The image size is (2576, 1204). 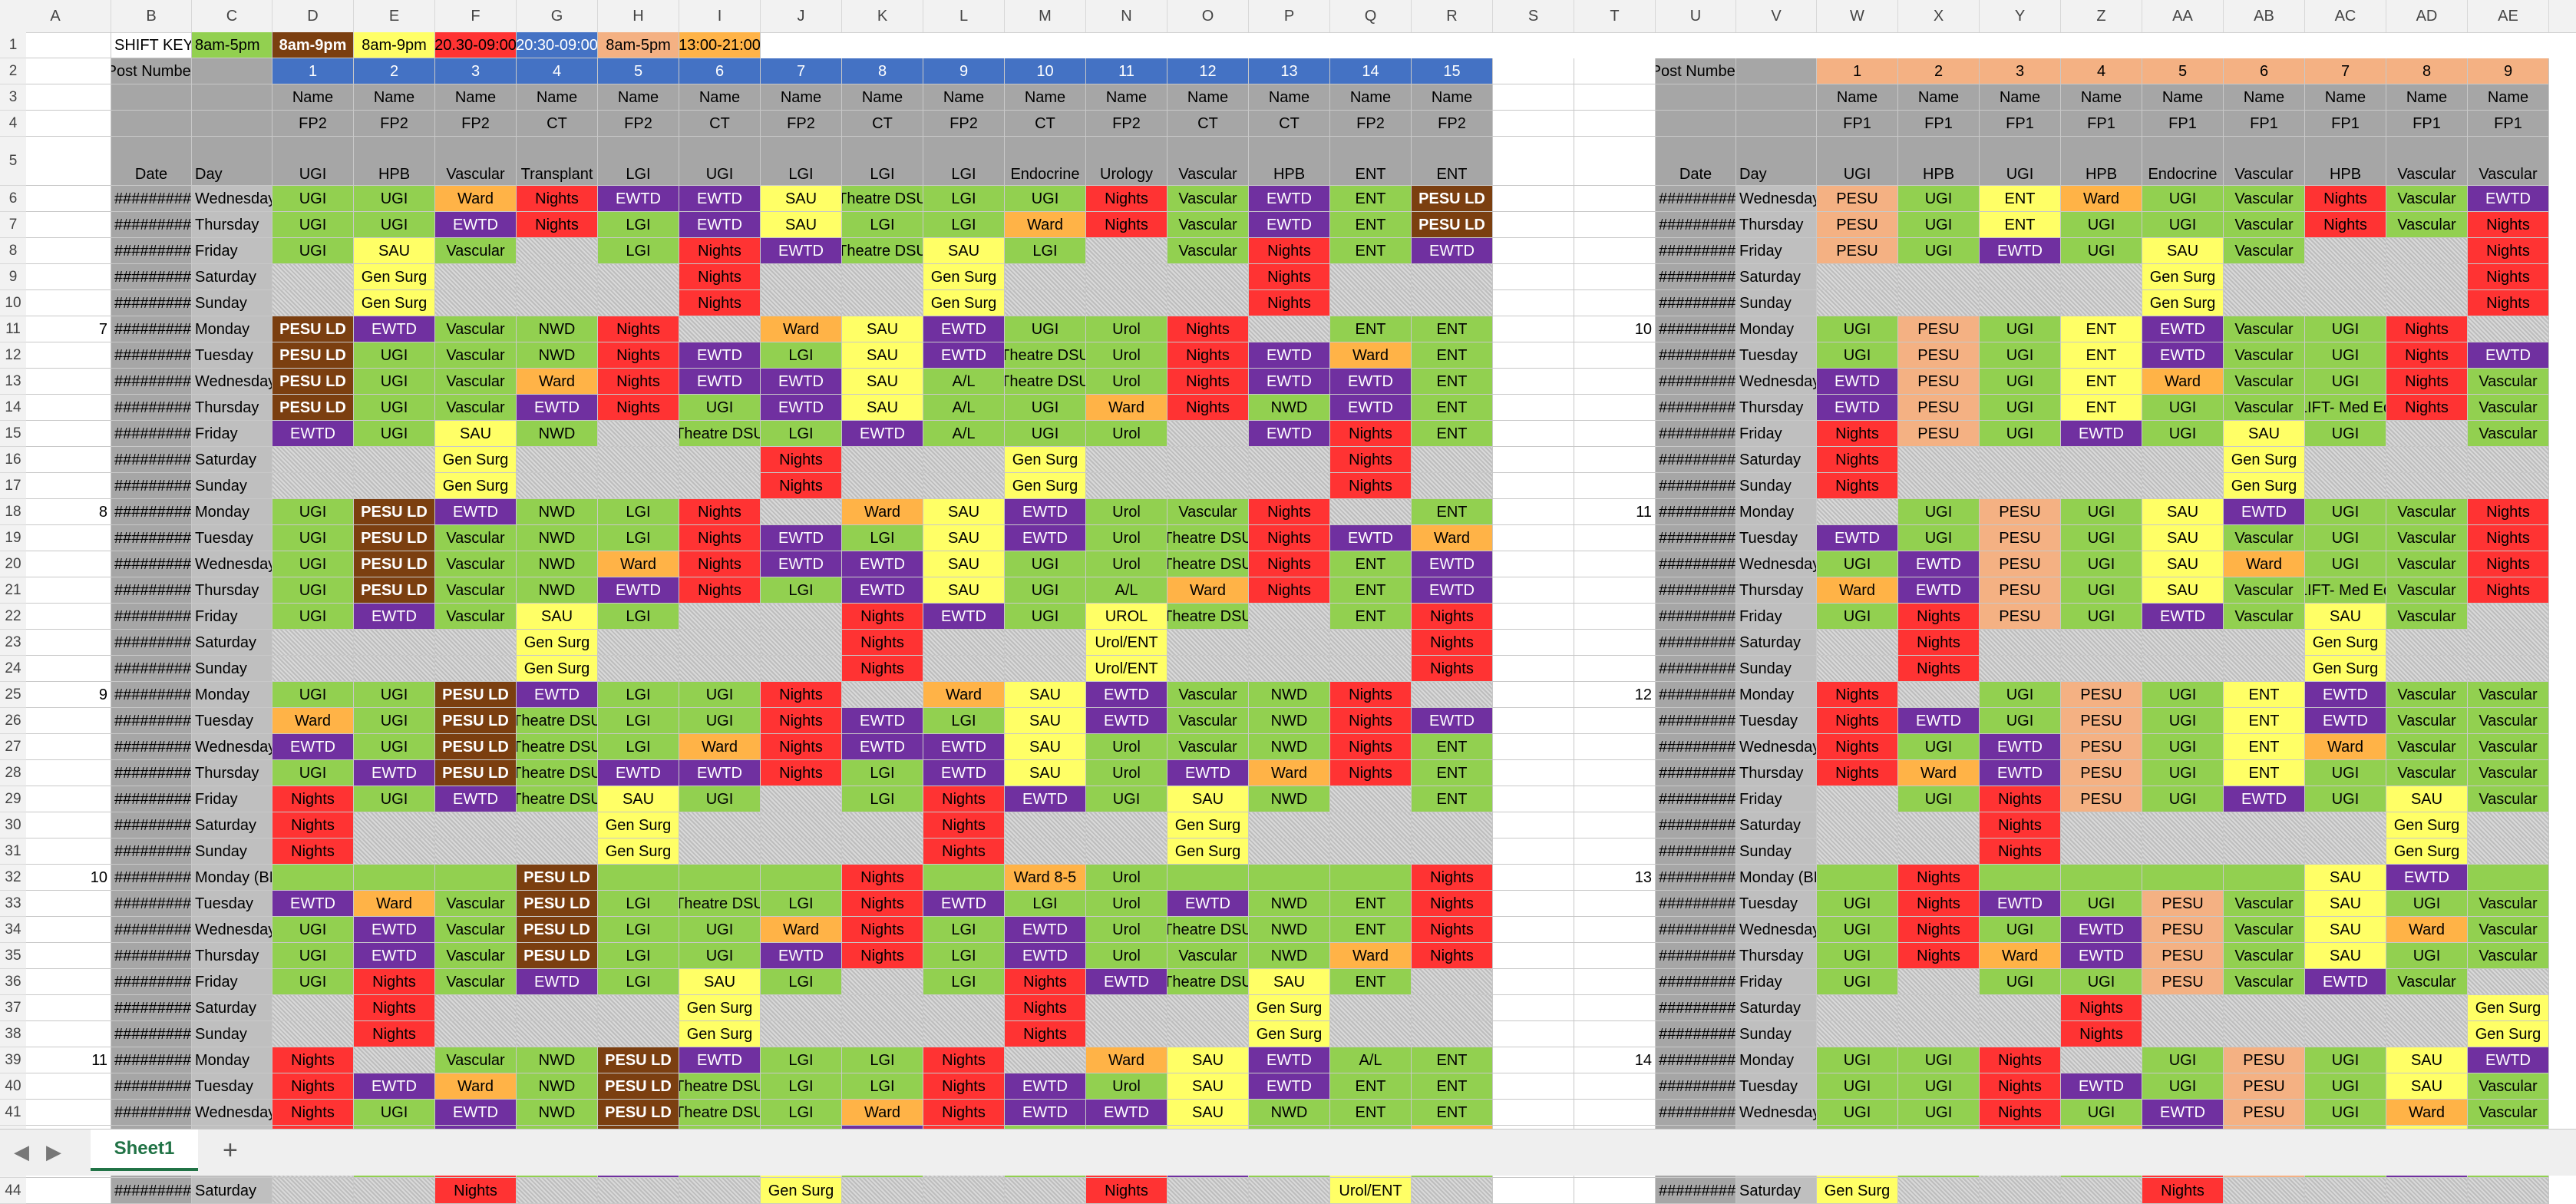 I want to click on cell-C41: Wednesday, so click(x=232, y=1113).